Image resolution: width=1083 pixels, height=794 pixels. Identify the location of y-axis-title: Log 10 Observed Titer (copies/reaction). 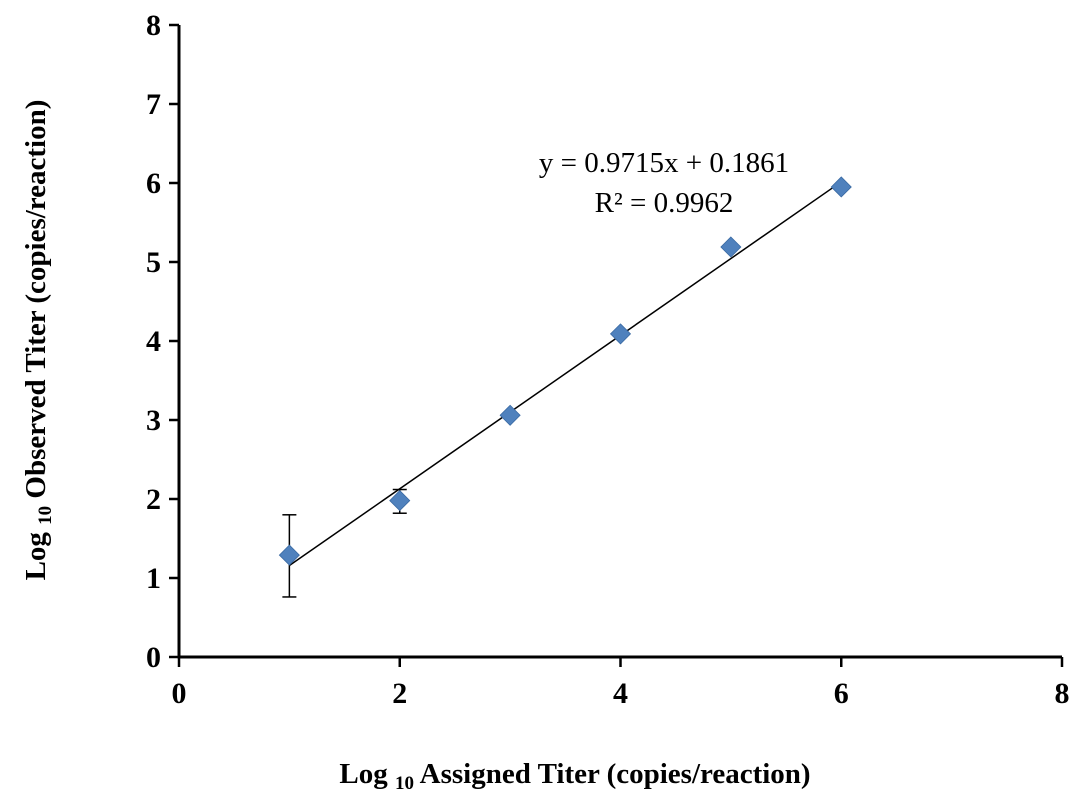
(39, 340).